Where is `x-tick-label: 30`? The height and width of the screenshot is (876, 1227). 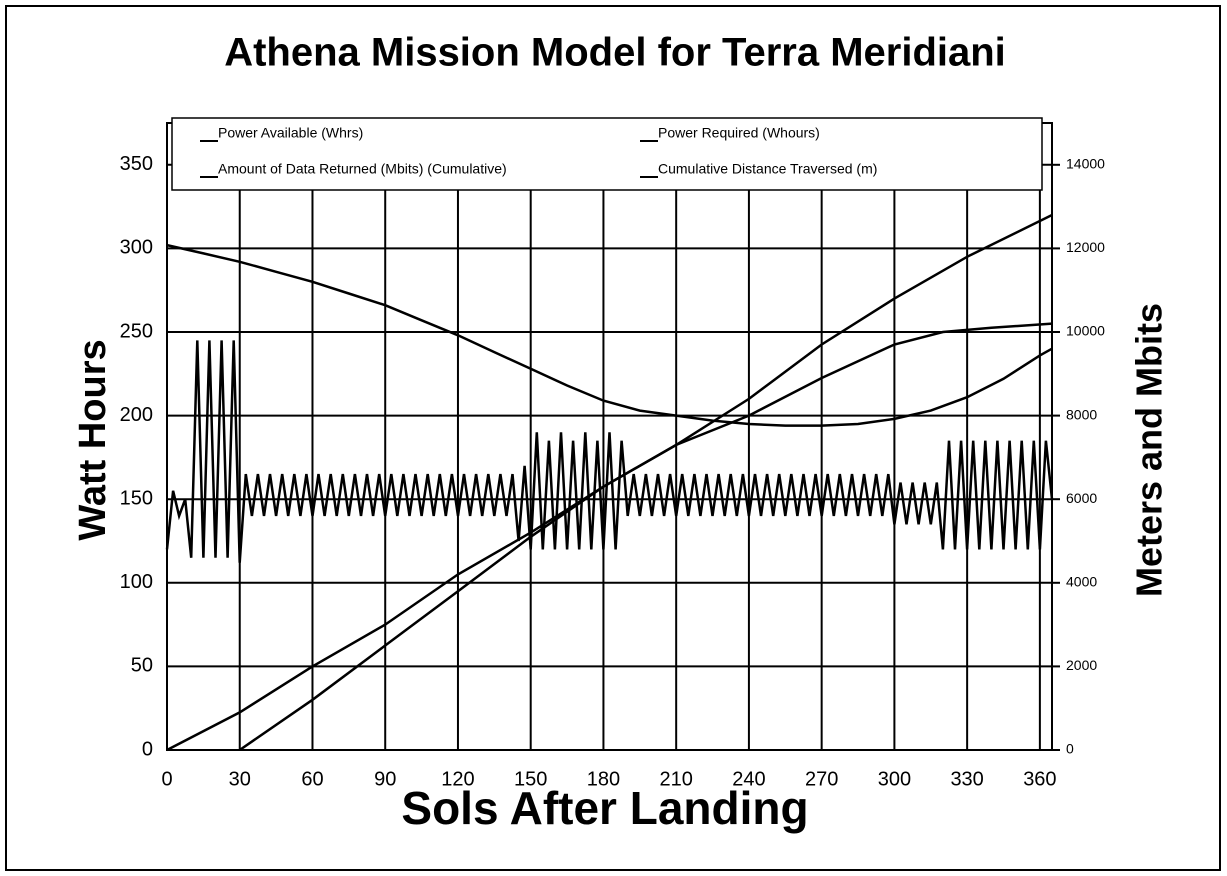
x-tick-label: 30 is located at coordinates (240, 779).